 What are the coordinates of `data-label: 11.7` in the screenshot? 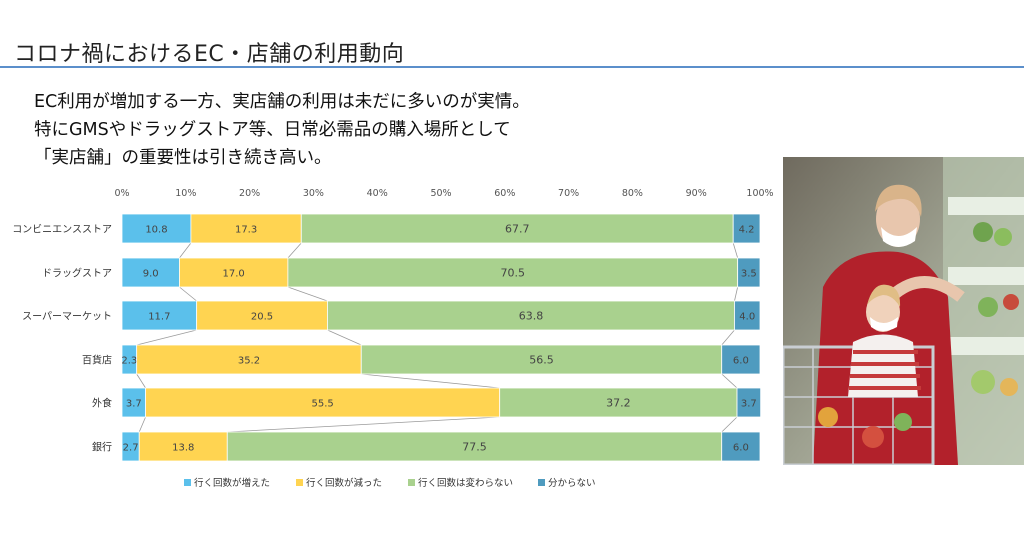 It's located at (159, 317).